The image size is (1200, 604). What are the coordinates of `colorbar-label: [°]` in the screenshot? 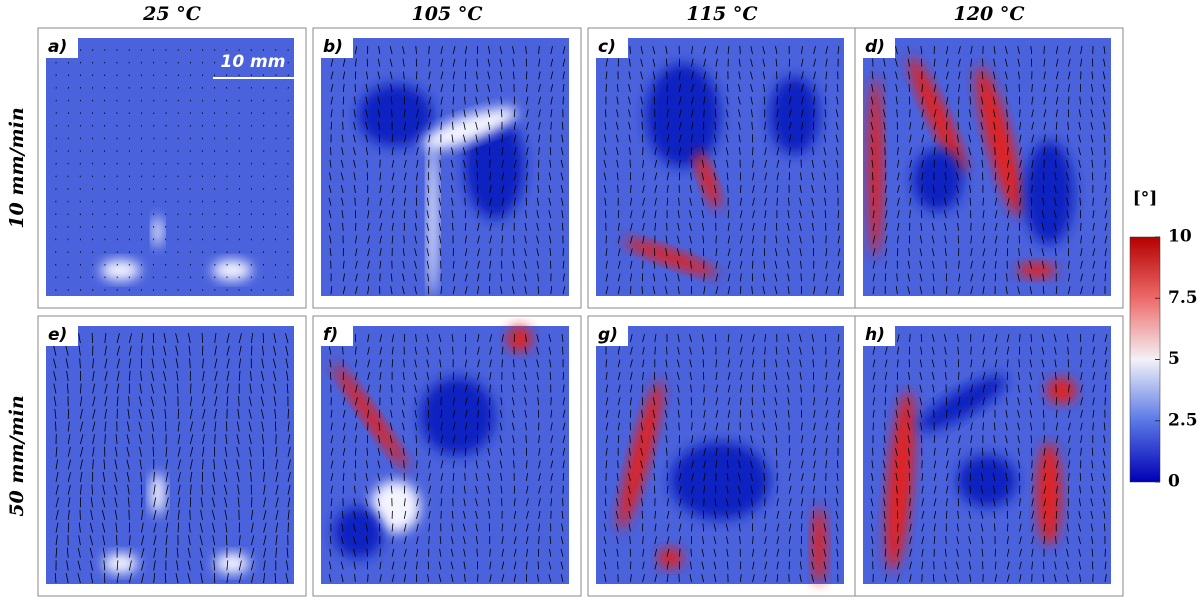 It's located at (1145, 199).